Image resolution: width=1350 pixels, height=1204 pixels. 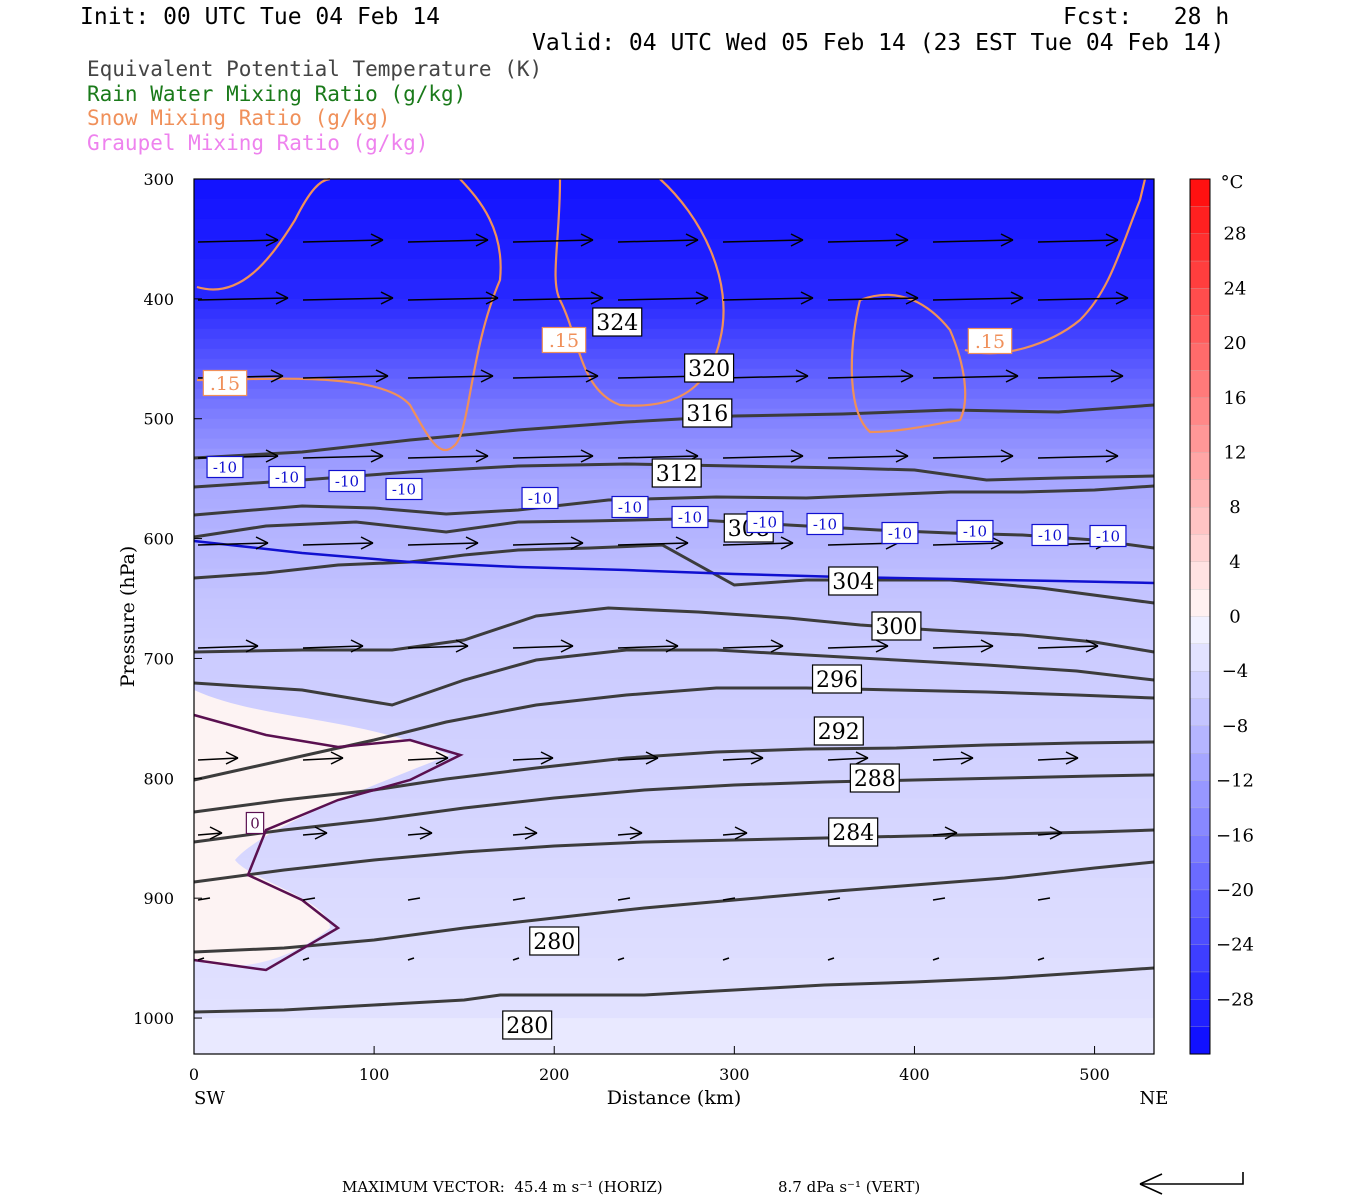 What do you see at coordinates (853, 833) in the screenshot?
I see `theta-e-label: 284` at bounding box center [853, 833].